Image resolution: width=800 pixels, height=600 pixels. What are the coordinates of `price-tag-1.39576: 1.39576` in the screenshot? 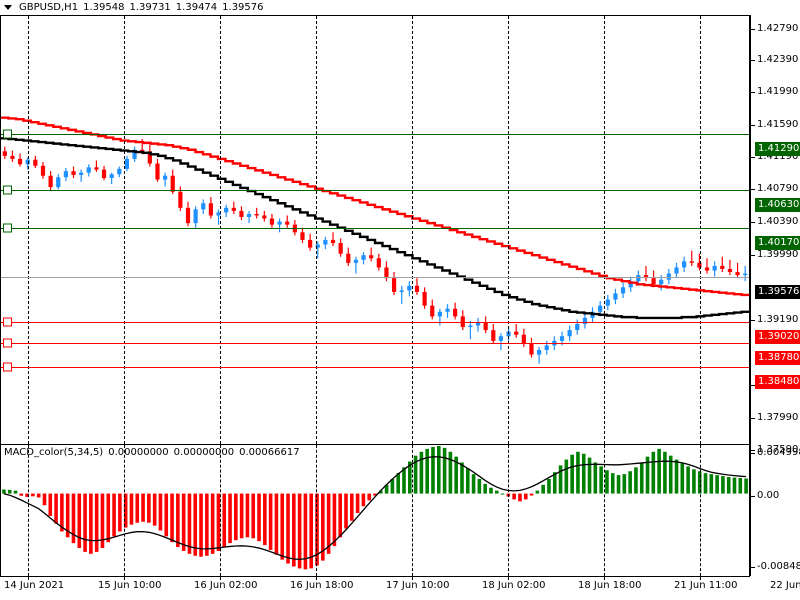 It's located at (777, 292).